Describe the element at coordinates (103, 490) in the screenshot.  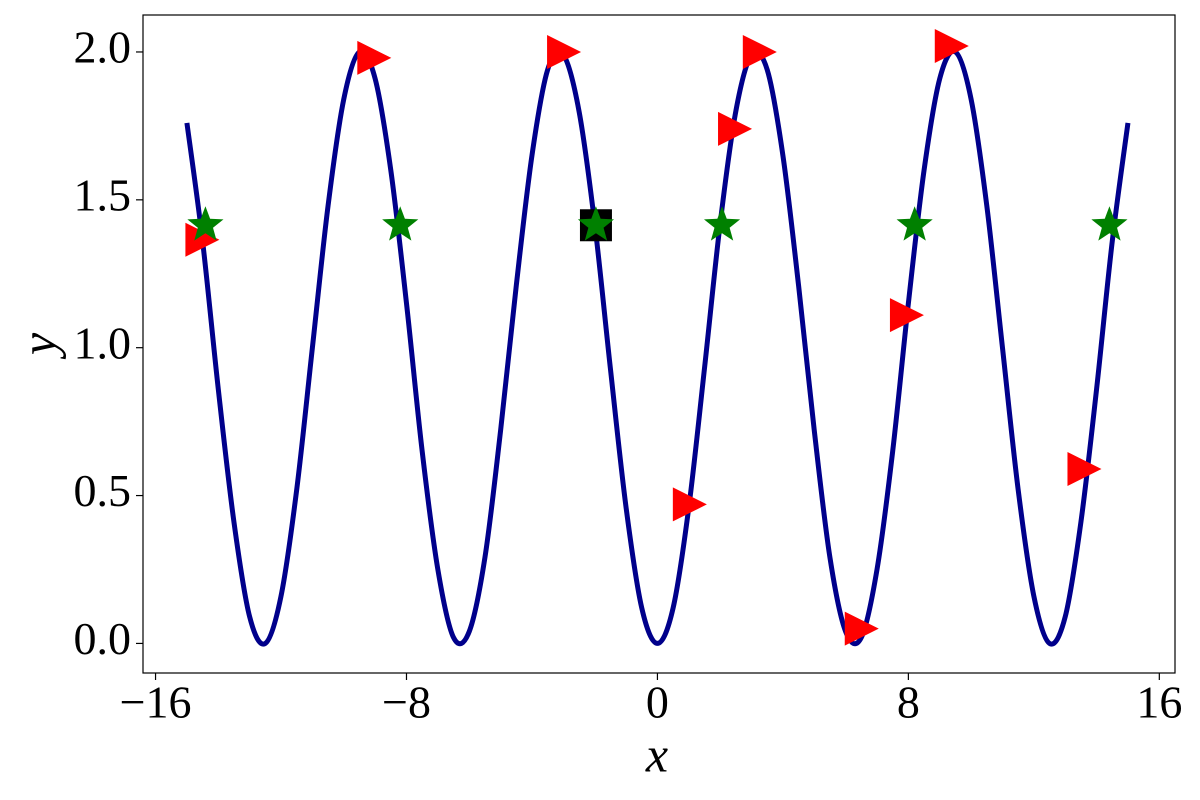
I see `y-tick-label: 0.5` at that location.